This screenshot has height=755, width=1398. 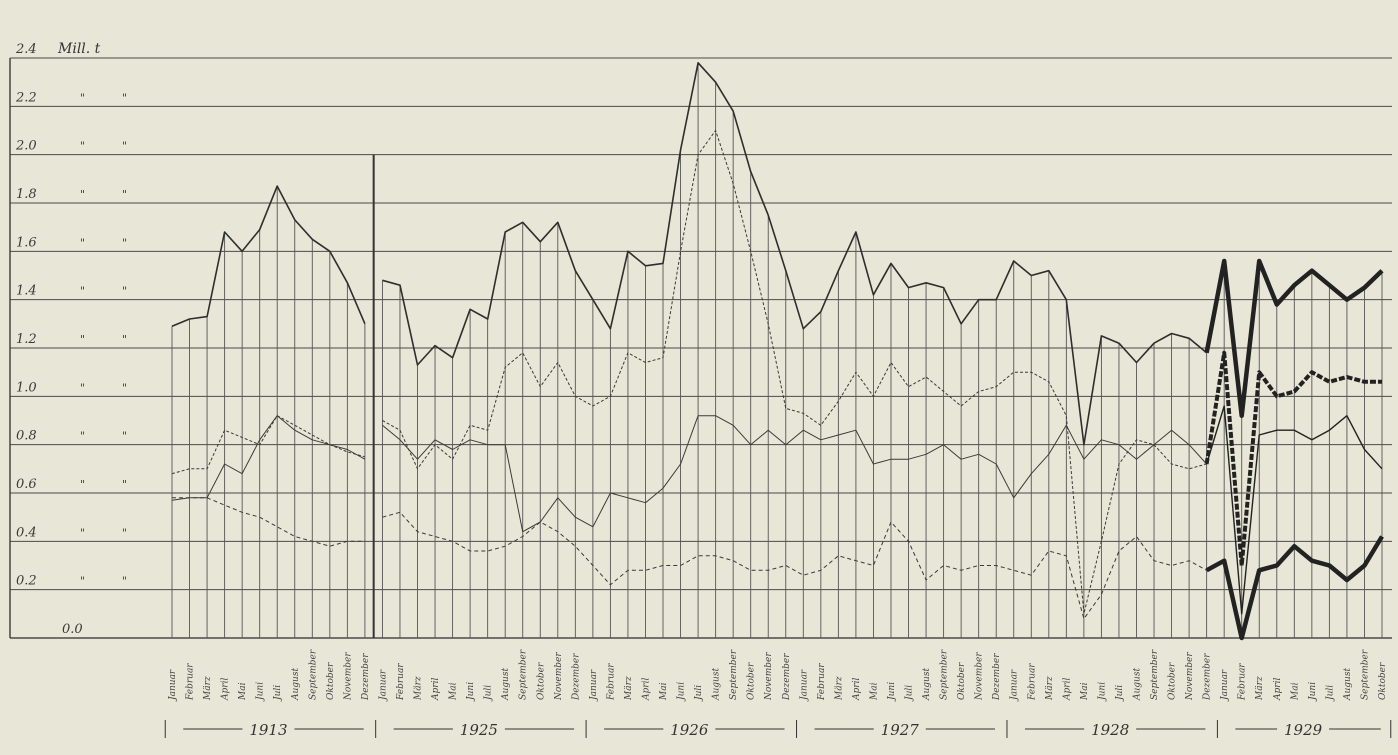 What do you see at coordinates (26, 387) in the screenshot?
I see `y-tick-label: 1.0` at bounding box center [26, 387].